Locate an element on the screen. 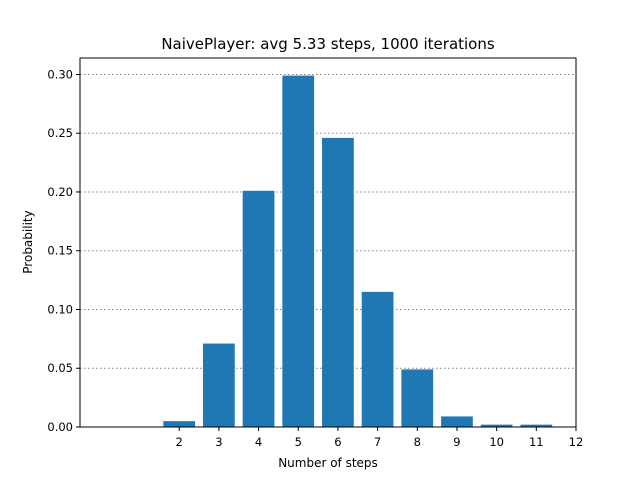  y-tick-label: 0.25 is located at coordinates (60, 133).